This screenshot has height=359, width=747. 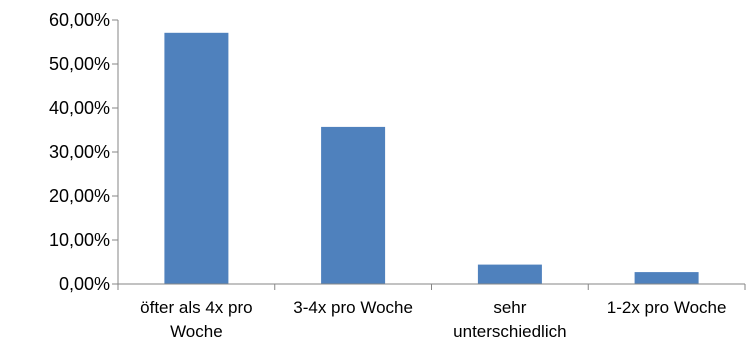 I want to click on y-tick-label: 30,00%, so click(x=79, y=152).